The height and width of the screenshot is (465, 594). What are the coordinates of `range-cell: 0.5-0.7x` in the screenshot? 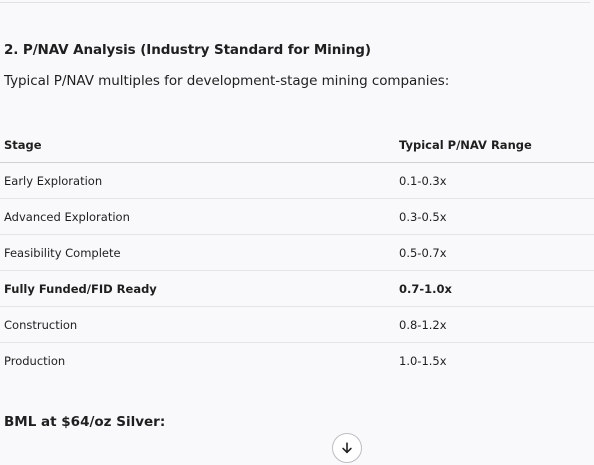 It's located at (423, 252).